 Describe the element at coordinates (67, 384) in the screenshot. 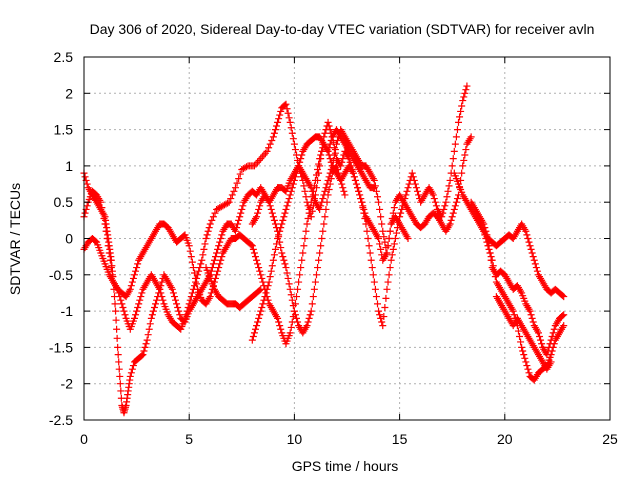

I see `y-tick-label: -2` at that location.